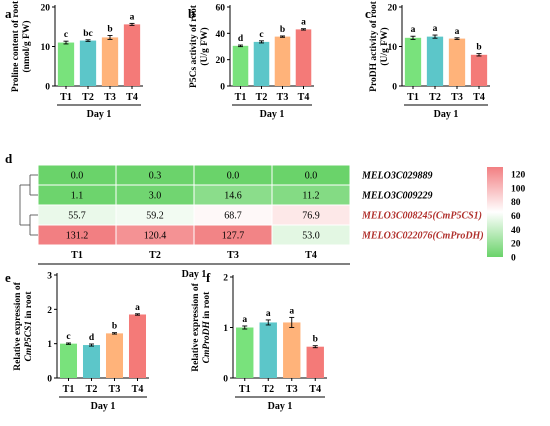 The height and width of the screenshot is (426, 550). I want to click on column-label: T3, so click(233, 255).